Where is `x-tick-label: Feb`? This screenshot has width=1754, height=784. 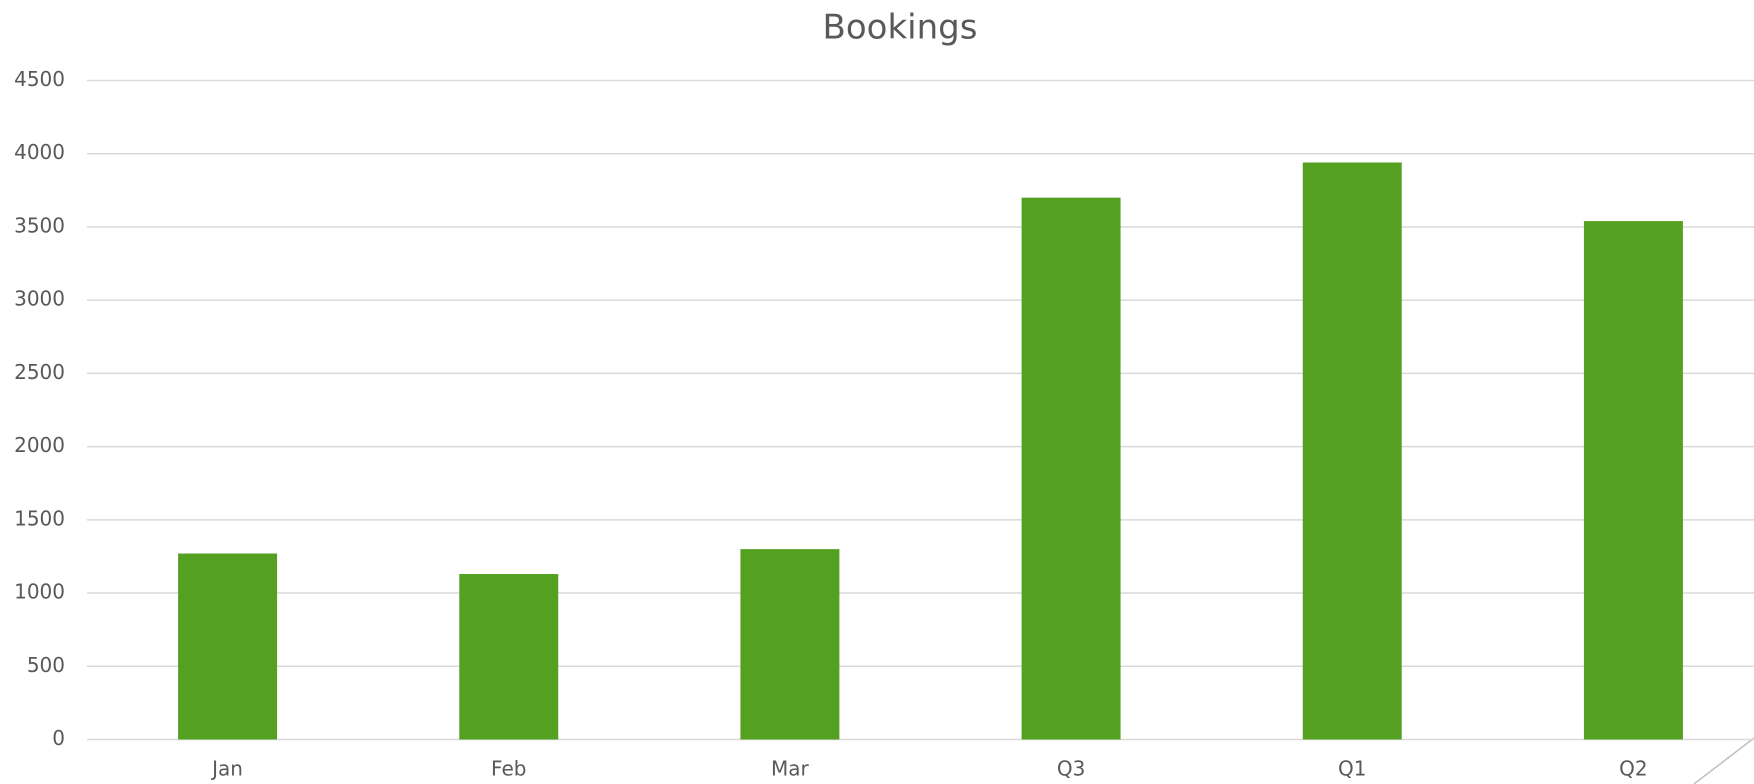
x-tick-label: Feb is located at coordinates (508, 769).